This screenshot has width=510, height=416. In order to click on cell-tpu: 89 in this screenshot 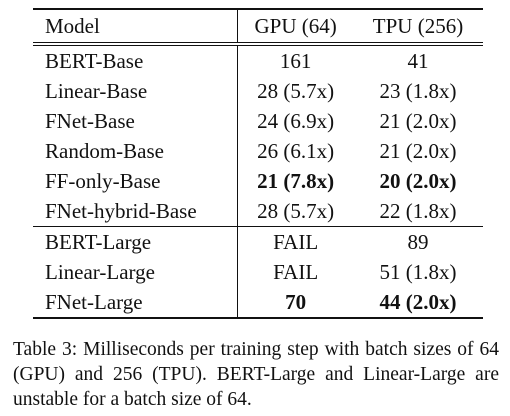, I will do `click(418, 241)`.